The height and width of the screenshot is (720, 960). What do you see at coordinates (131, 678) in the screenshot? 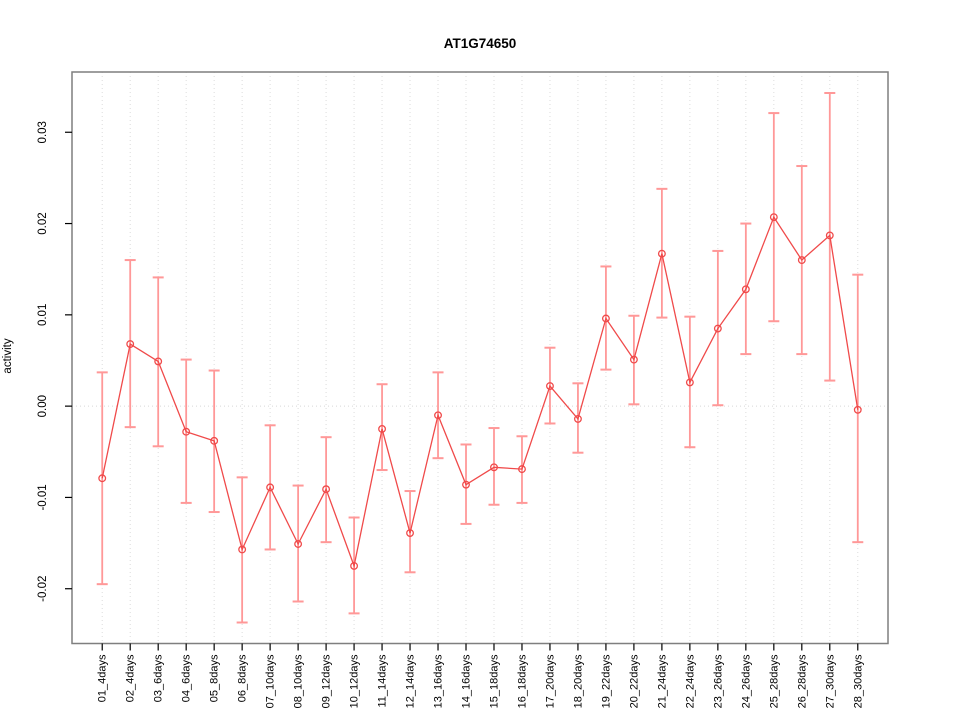
I see `x-tick-label: 02_4days` at bounding box center [131, 678].